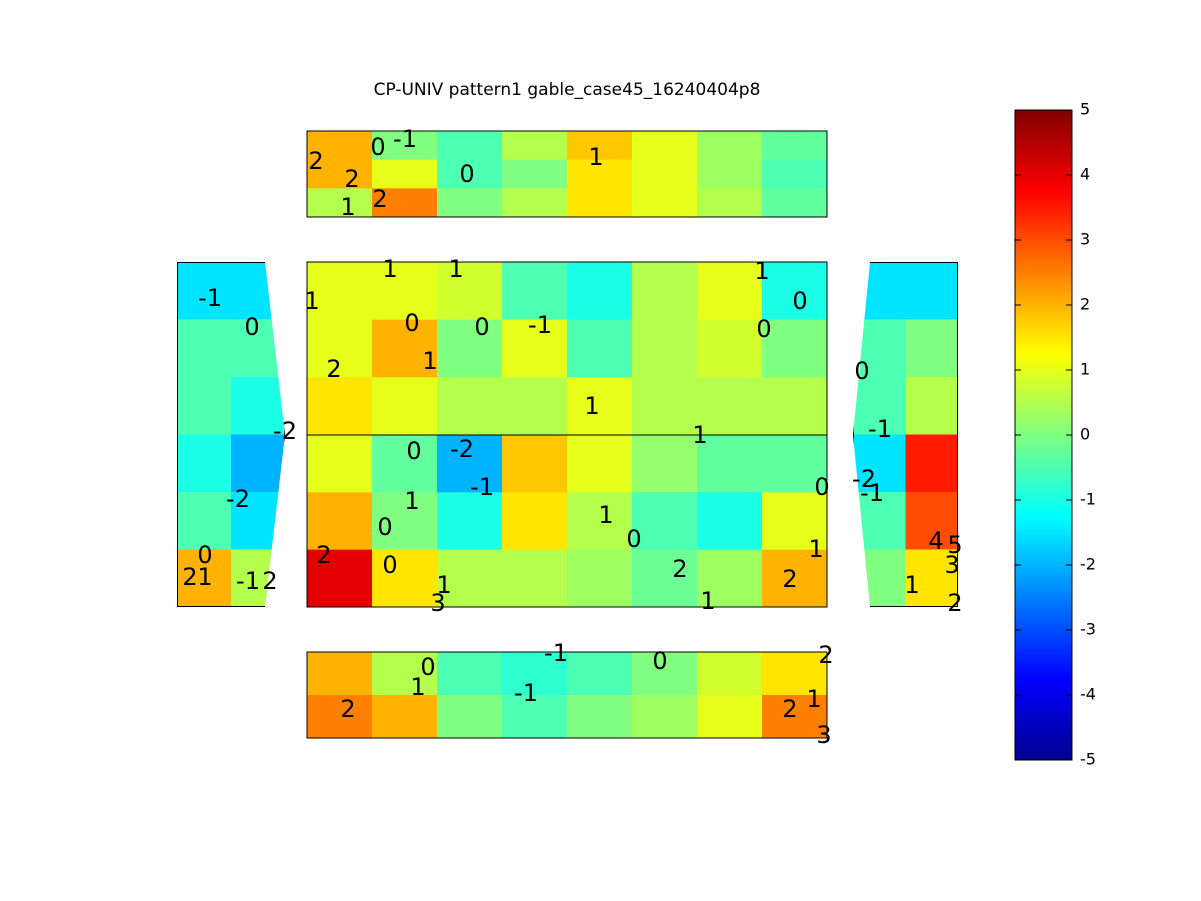 Image resolution: width=1201 pixels, height=901 pixels. I want to click on colorbar-tick-label: 4, so click(1085, 174).